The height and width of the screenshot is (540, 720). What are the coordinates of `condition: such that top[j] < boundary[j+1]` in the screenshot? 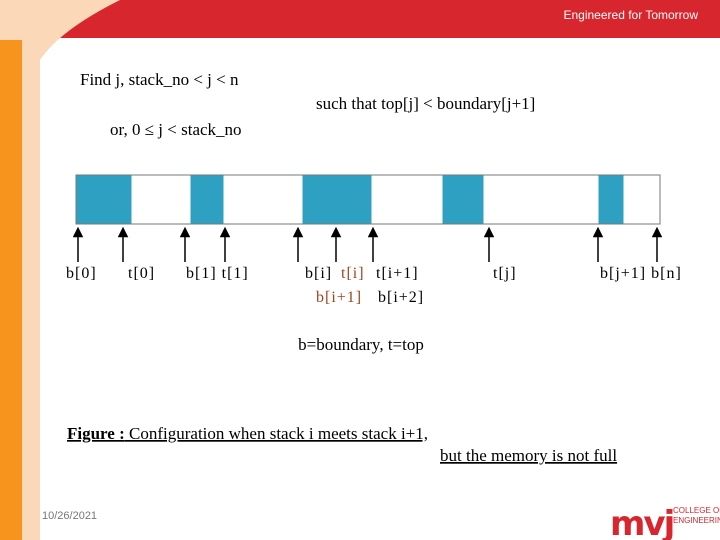 It's located at (425, 103).